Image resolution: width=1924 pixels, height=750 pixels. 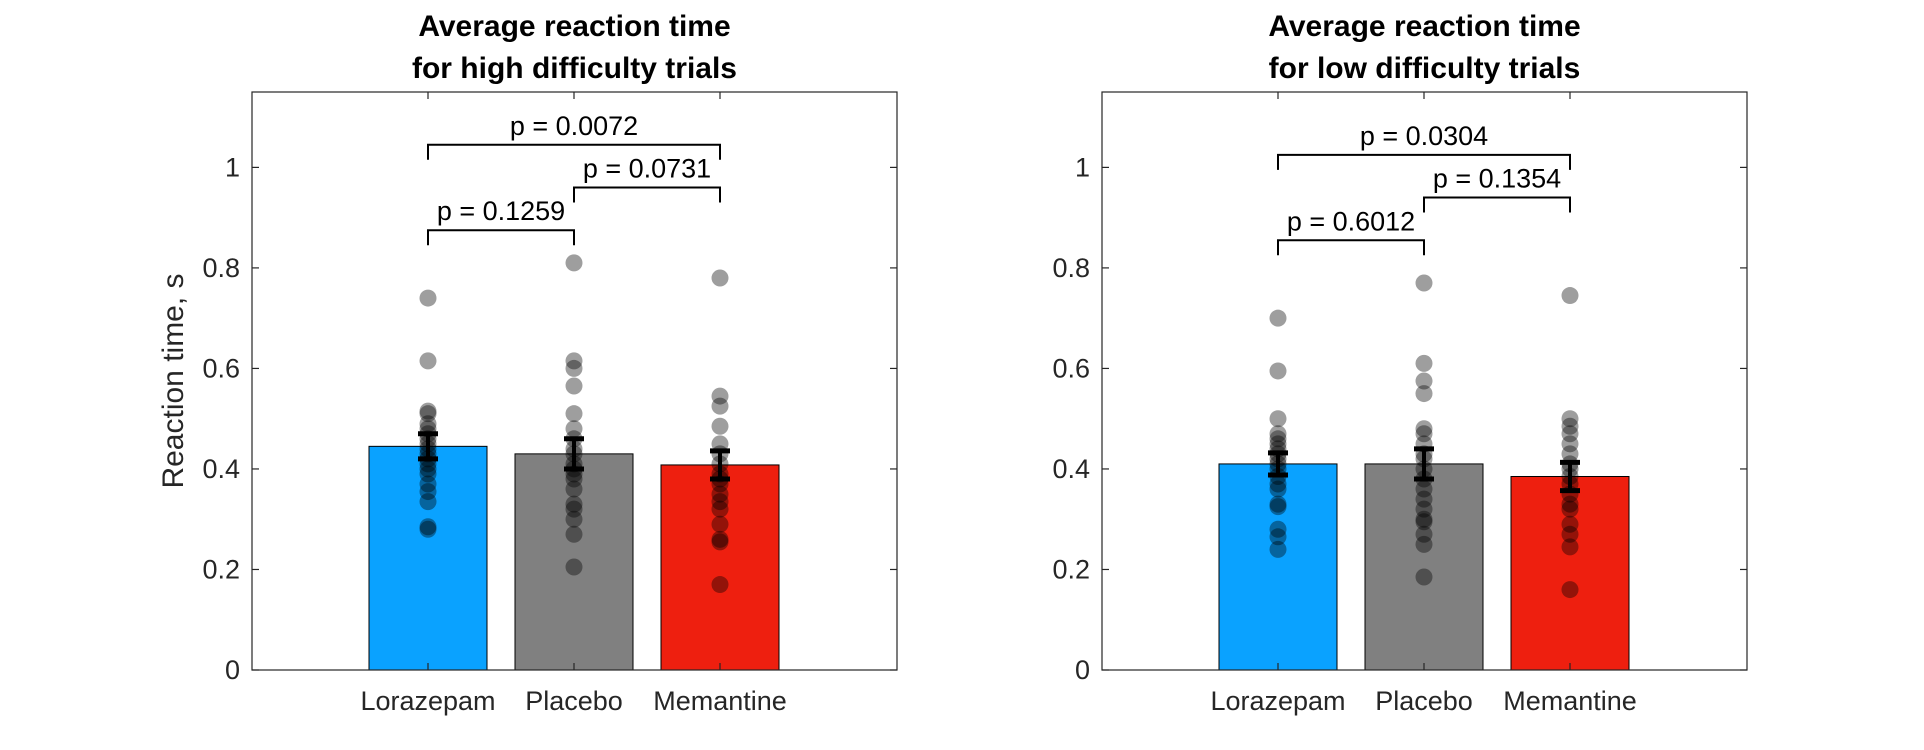 What do you see at coordinates (1424, 26) in the screenshot?
I see `chart-title-line: Average reaction time` at bounding box center [1424, 26].